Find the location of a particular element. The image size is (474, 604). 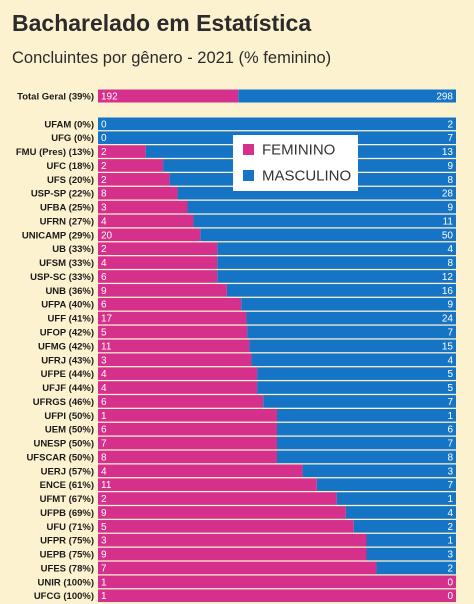

row-28-value-masculino: 4 is located at coordinates (450, 513).